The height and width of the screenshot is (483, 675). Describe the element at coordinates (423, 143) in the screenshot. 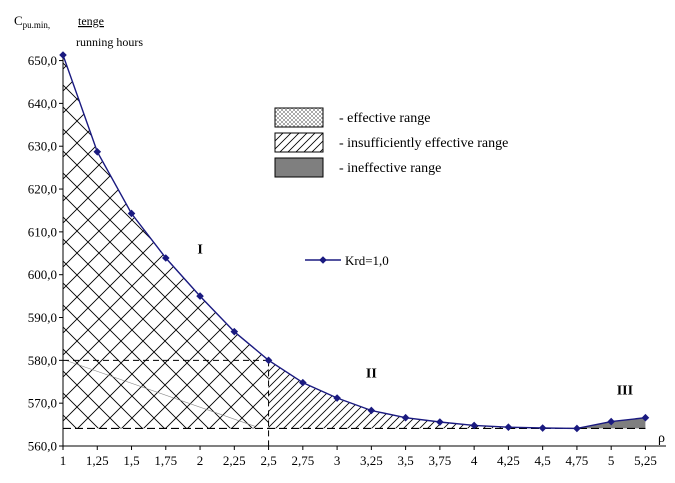

I see `legend-label-diagonal: - insufficiently effective range` at that location.